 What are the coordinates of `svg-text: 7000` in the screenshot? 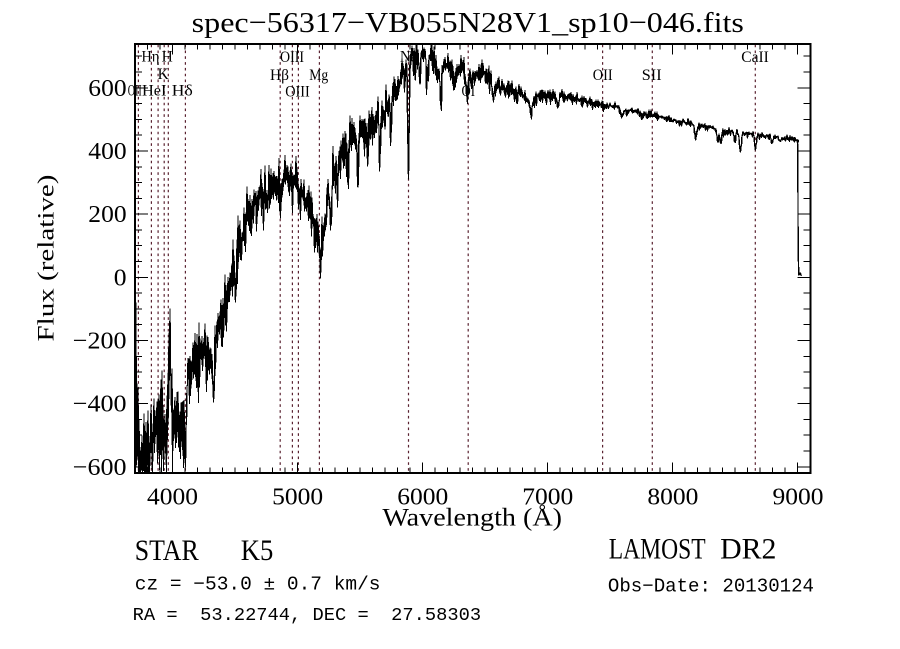 It's located at (547, 496).